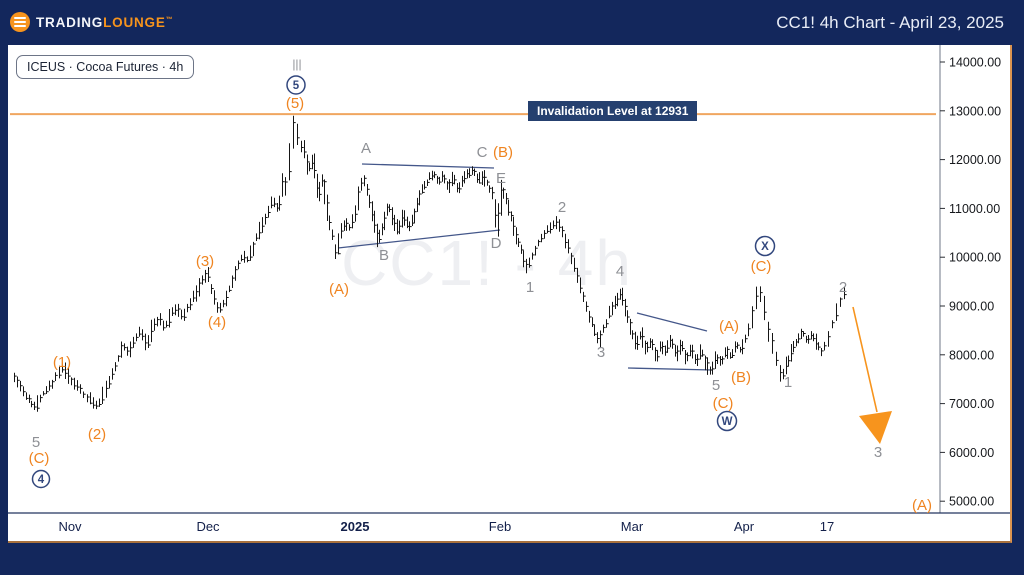  Describe the element at coordinates (355, 526) in the screenshot. I see `x-axis-tick-label: 2025` at that location.